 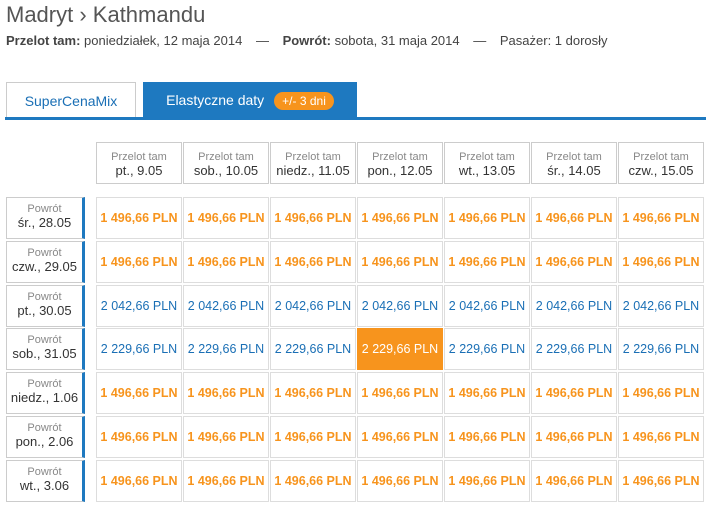 I want to click on column-date: śr., 14.05, so click(x=574, y=170).